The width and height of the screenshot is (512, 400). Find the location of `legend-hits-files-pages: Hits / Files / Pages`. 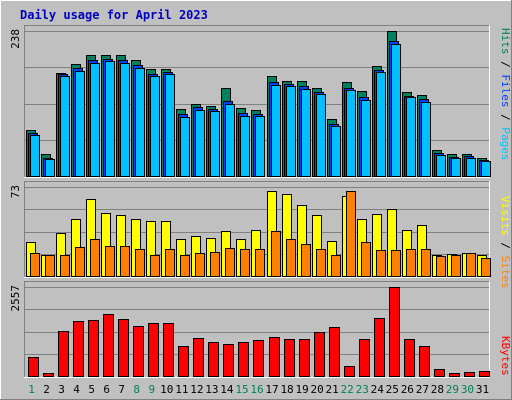

legend-hits-files-pages: Hits / Files / Pages is located at coordinates (505, 94).